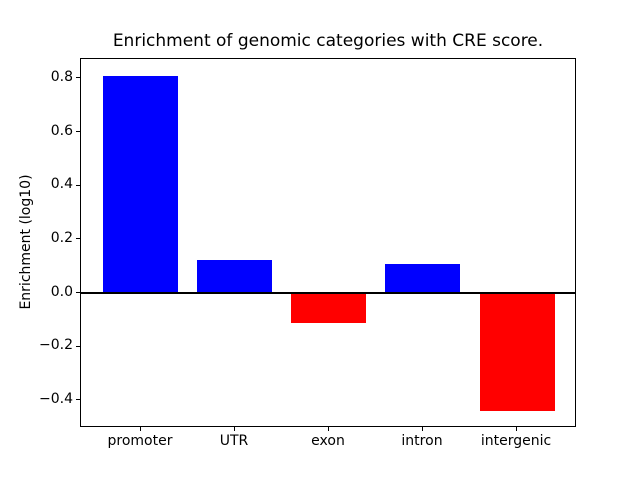  Describe the element at coordinates (234, 277) in the screenshot. I see `bar-UTR` at that location.